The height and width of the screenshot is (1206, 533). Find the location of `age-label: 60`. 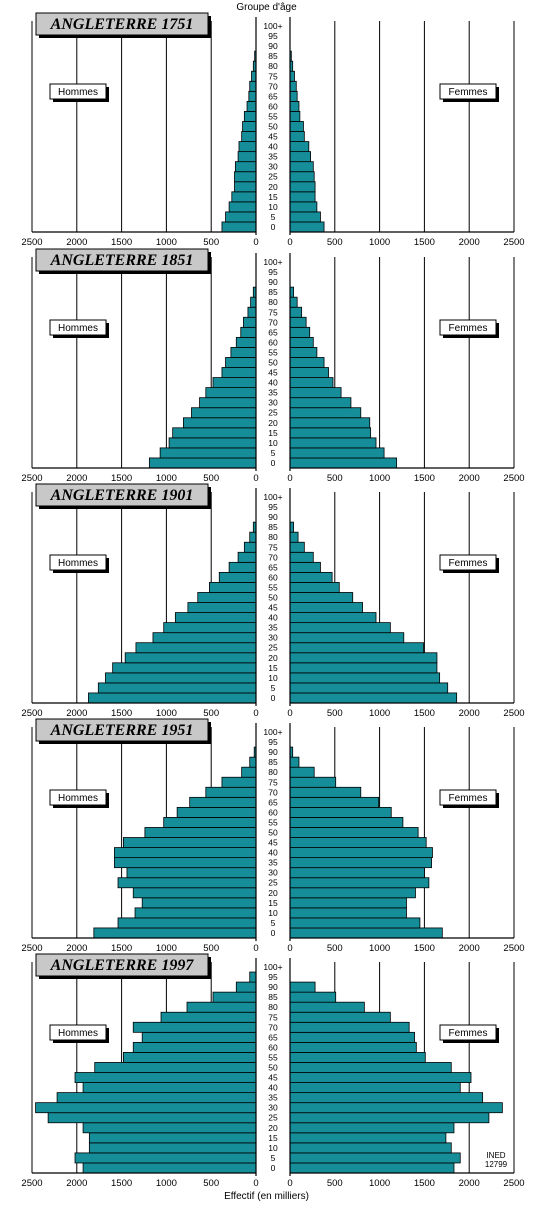

age-label: 60 is located at coordinates (273, 1047).